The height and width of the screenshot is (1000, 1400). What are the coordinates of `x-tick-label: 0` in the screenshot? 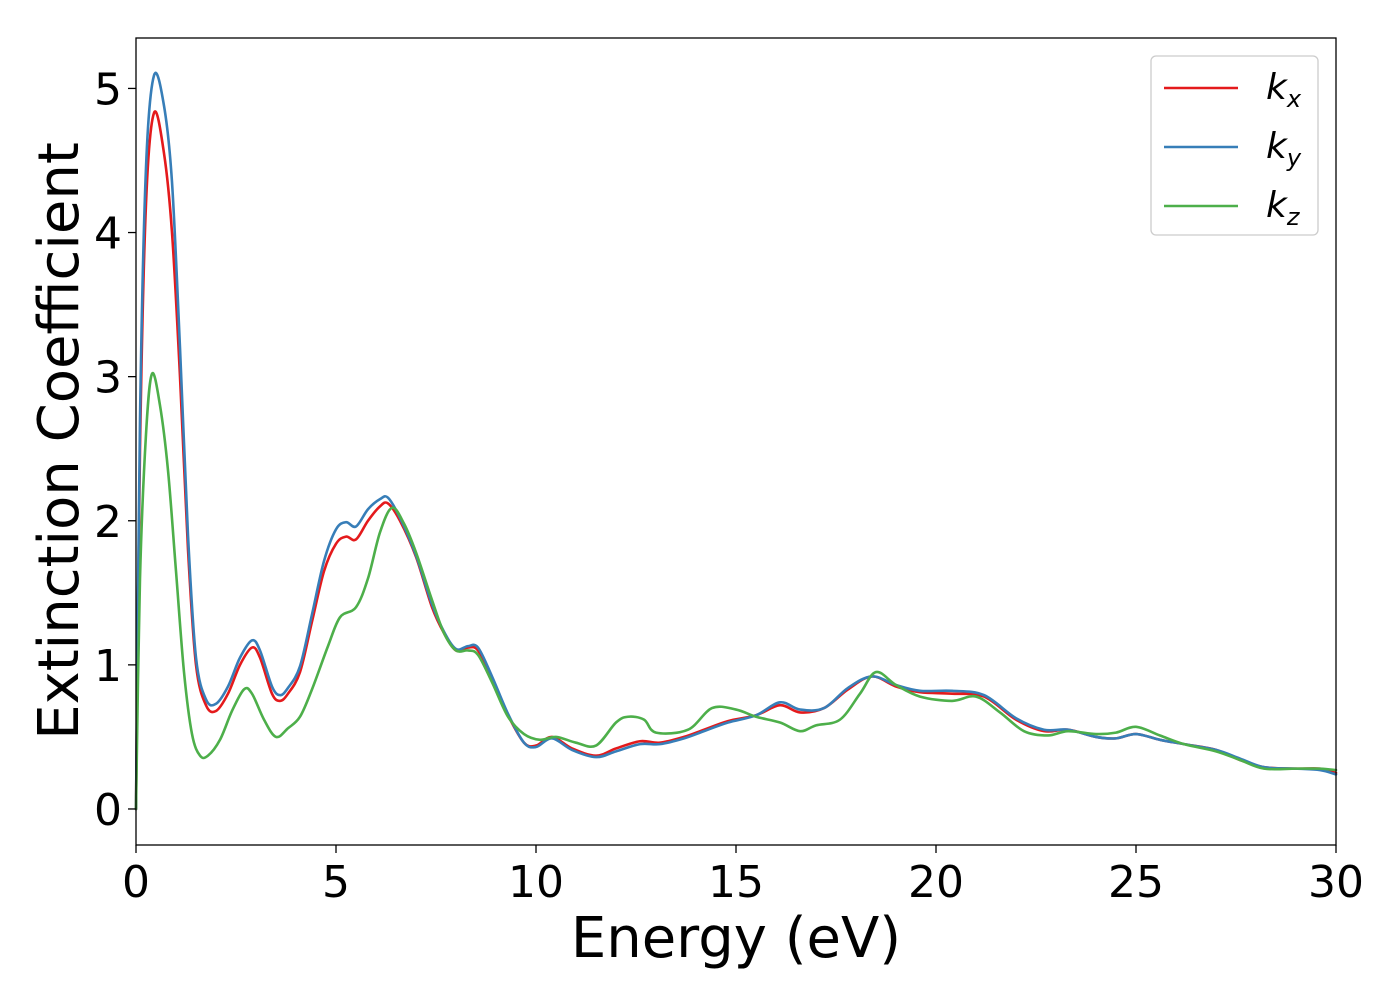 It's located at (136, 882).